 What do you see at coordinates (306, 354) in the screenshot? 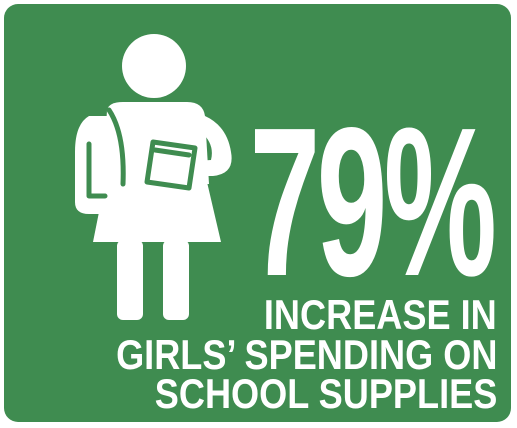
I see `caption-line-2: GIRLS’ SPENDING ON` at bounding box center [306, 354].